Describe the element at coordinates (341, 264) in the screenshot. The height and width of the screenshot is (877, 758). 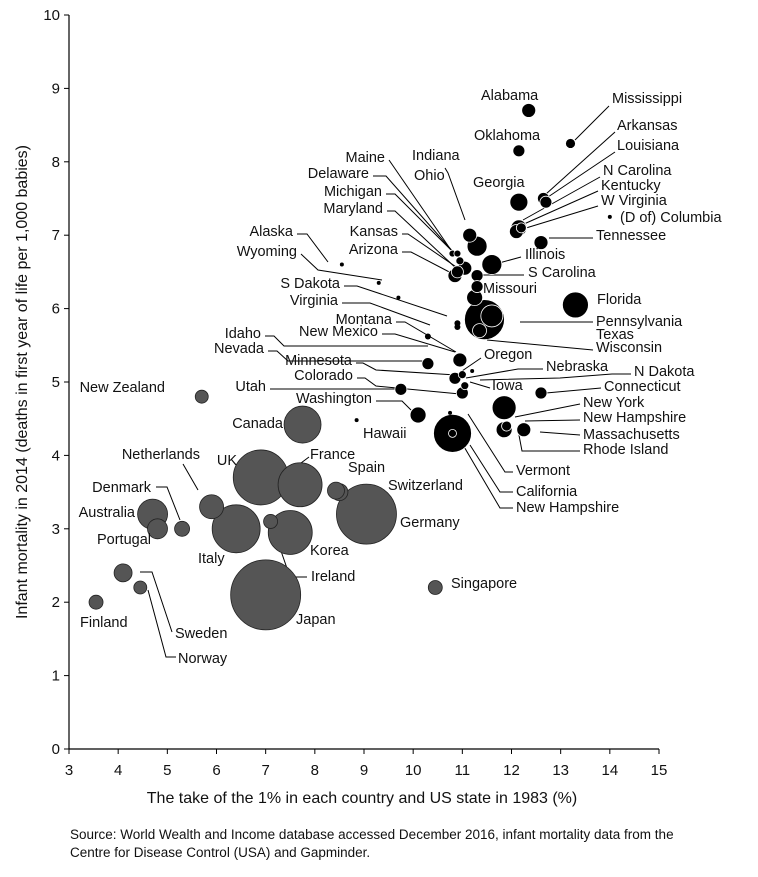
I see `point-alaska` at that location.